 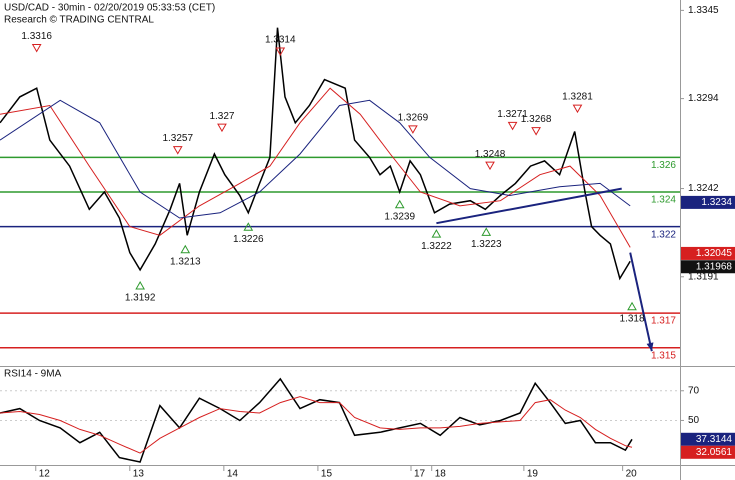 What do you see at coordinates (703, 98) in the screenshot?
I see `y-tick-label: 1.3294` at bounding box center [703, 98].